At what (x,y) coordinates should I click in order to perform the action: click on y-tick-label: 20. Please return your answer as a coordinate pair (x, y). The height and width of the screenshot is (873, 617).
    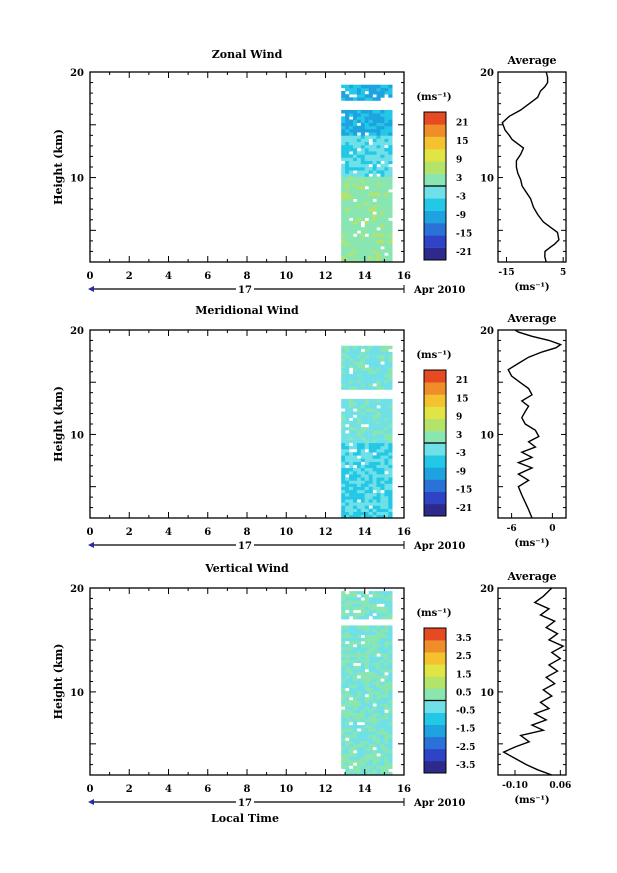
    Looking at the image, I should click on (77, 331).